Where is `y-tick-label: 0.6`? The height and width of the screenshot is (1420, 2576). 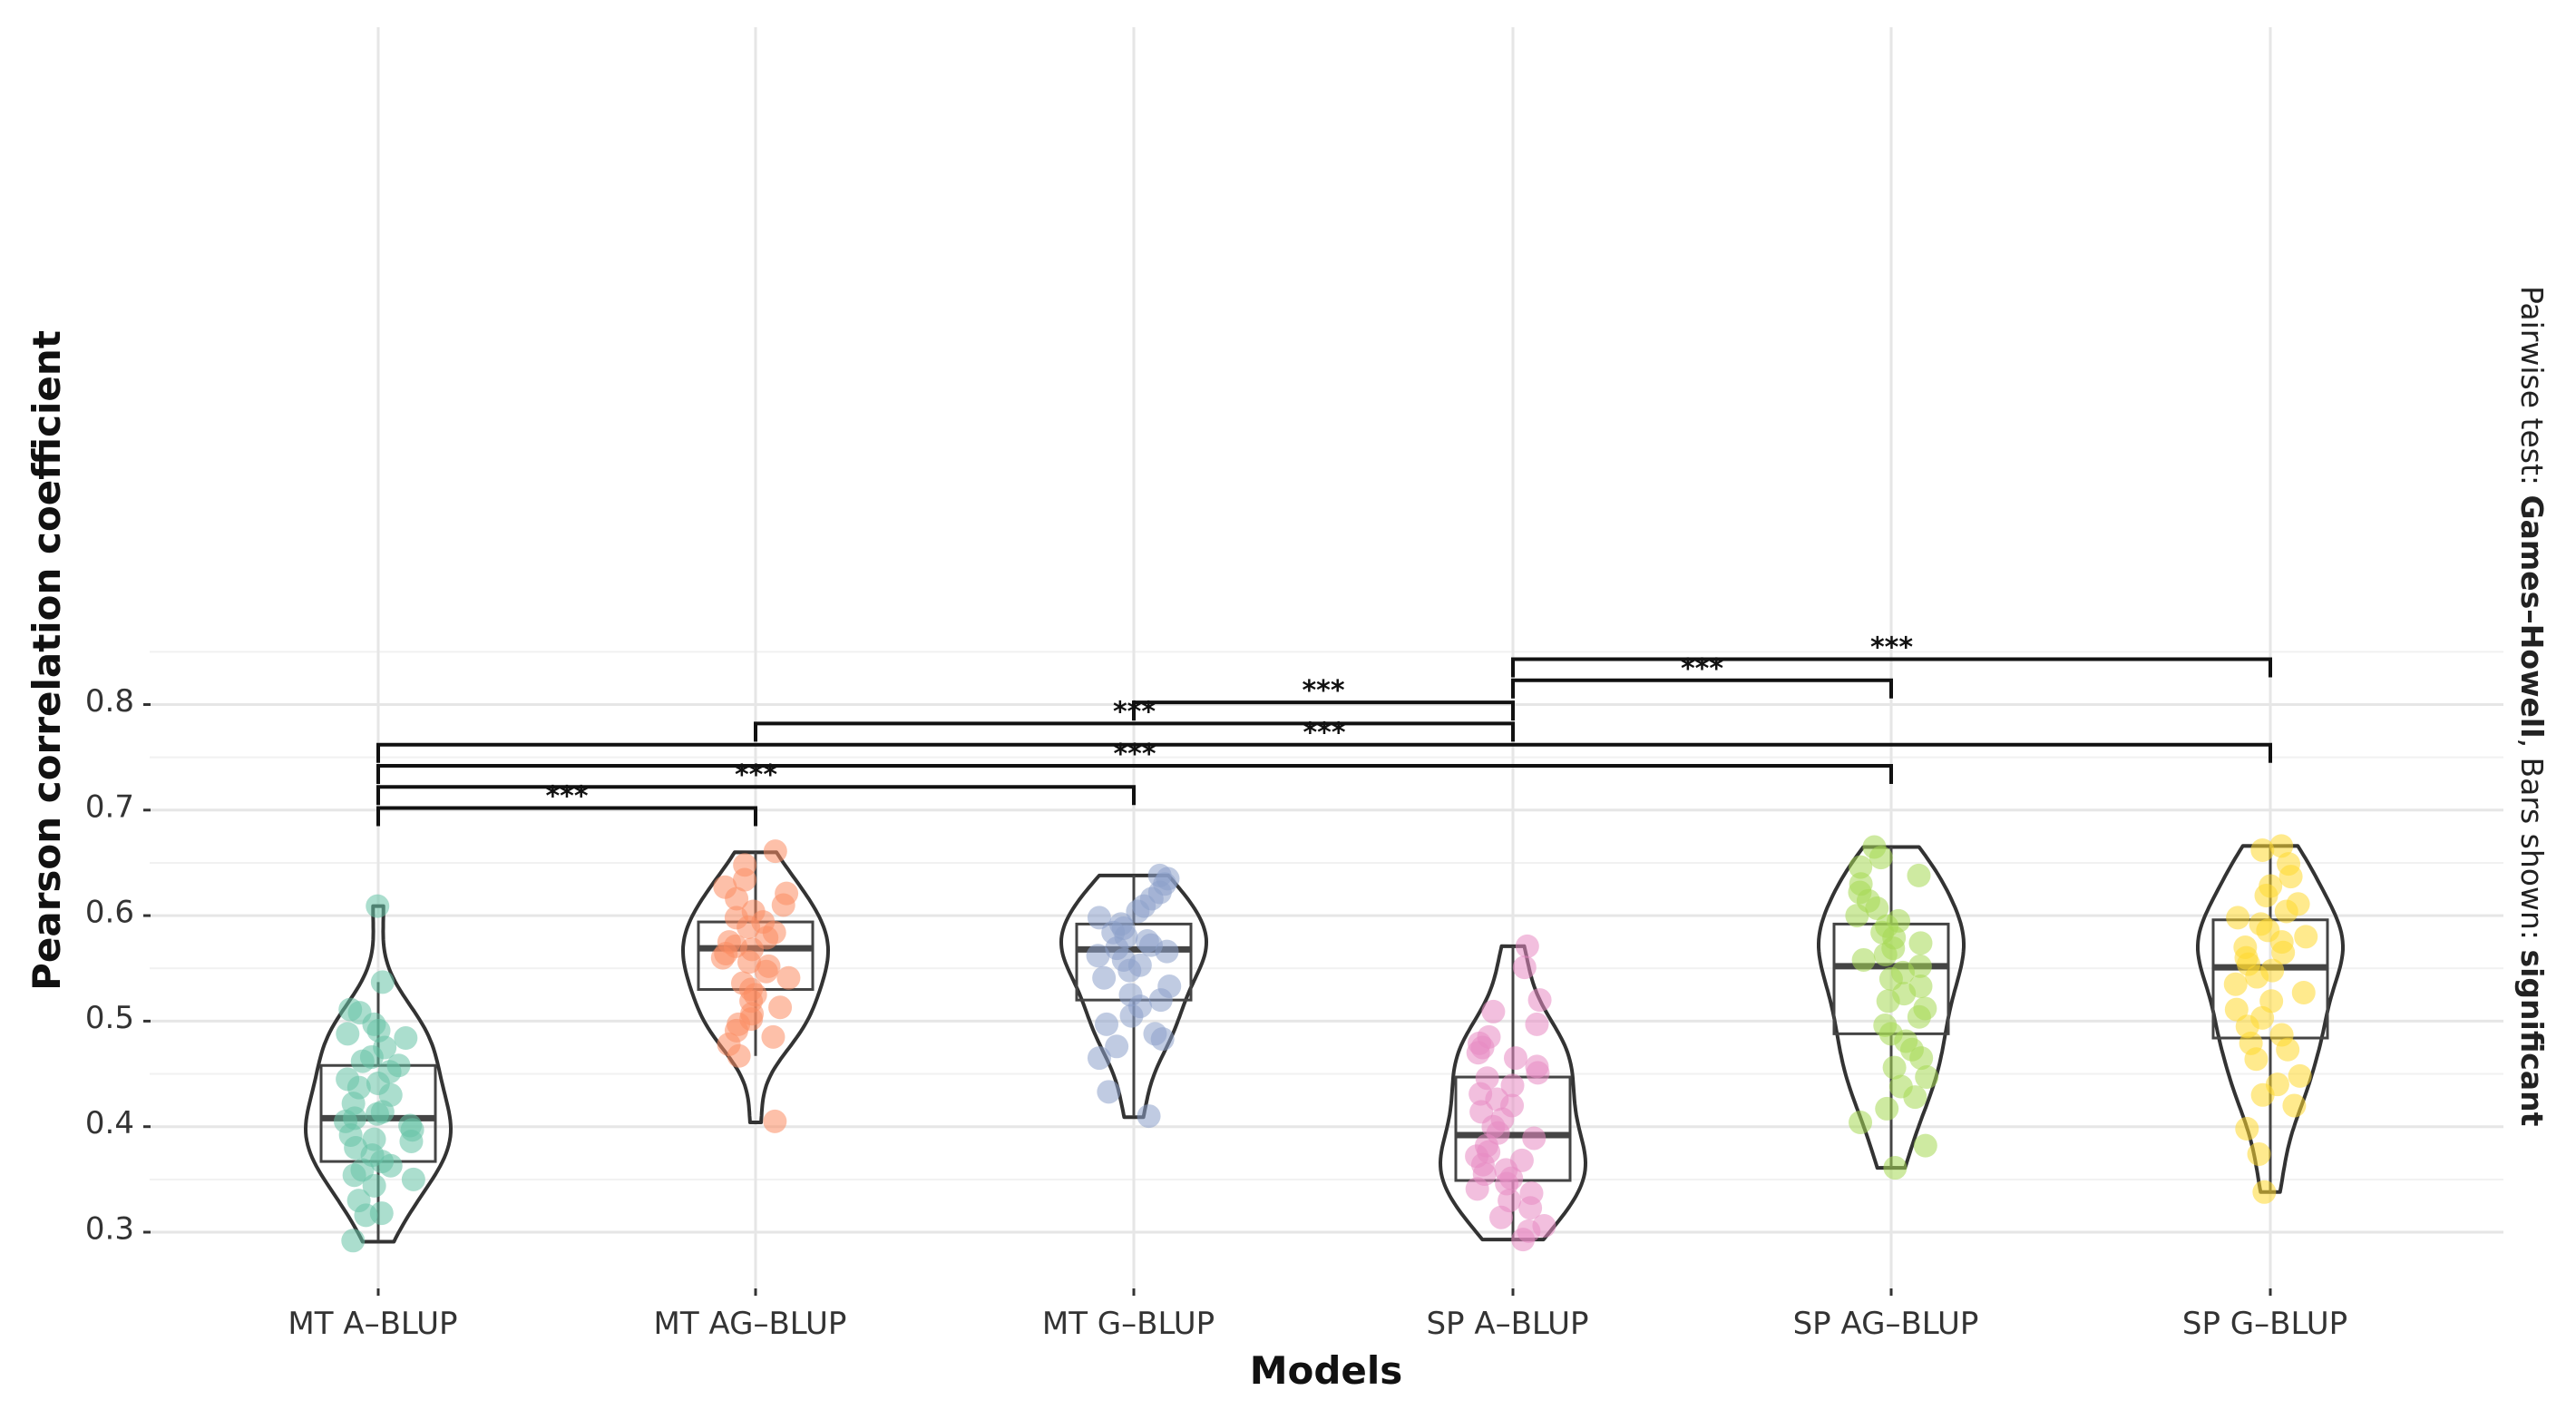
y-tick-label: 0.6 is located at coordinates (109, 913).